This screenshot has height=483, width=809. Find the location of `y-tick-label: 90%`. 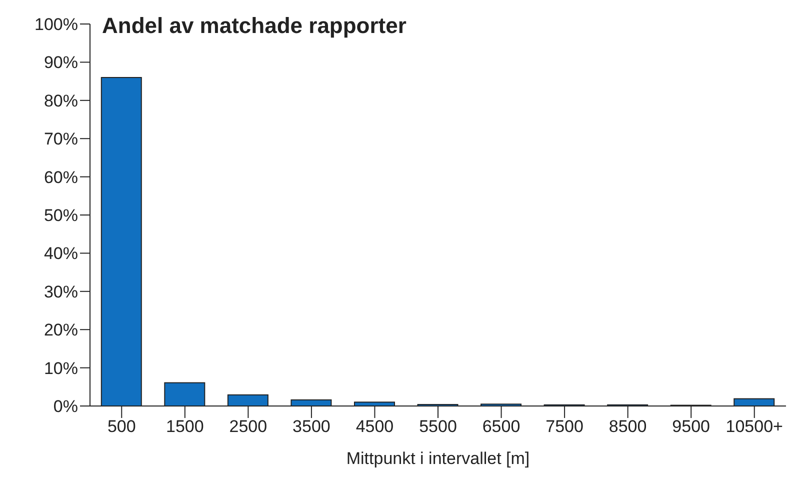

y-tick-label: 90% is located at coordinates (61, 62).